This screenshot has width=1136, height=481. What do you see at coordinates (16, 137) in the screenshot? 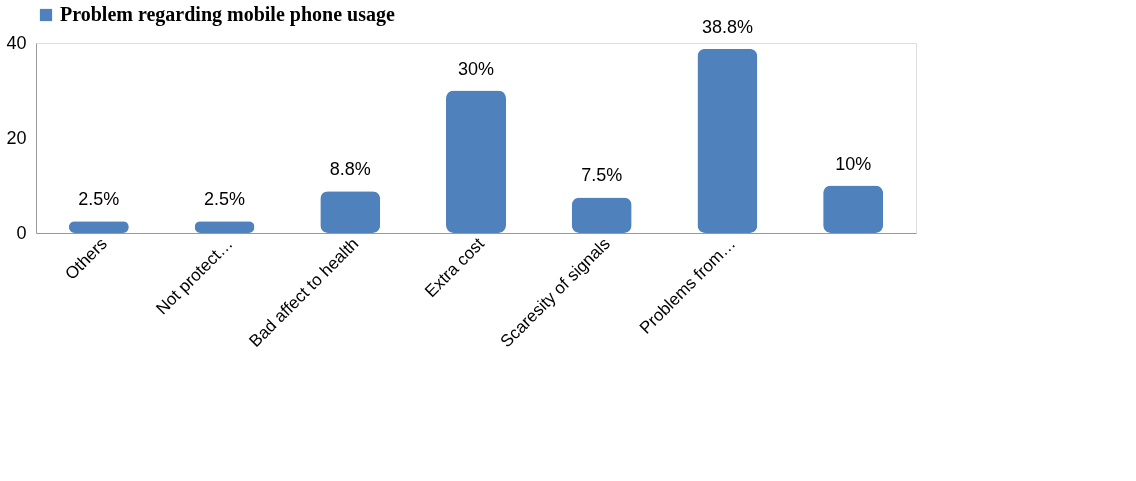
I see `y-tick-label: 20` at bounding box center [16, 137].